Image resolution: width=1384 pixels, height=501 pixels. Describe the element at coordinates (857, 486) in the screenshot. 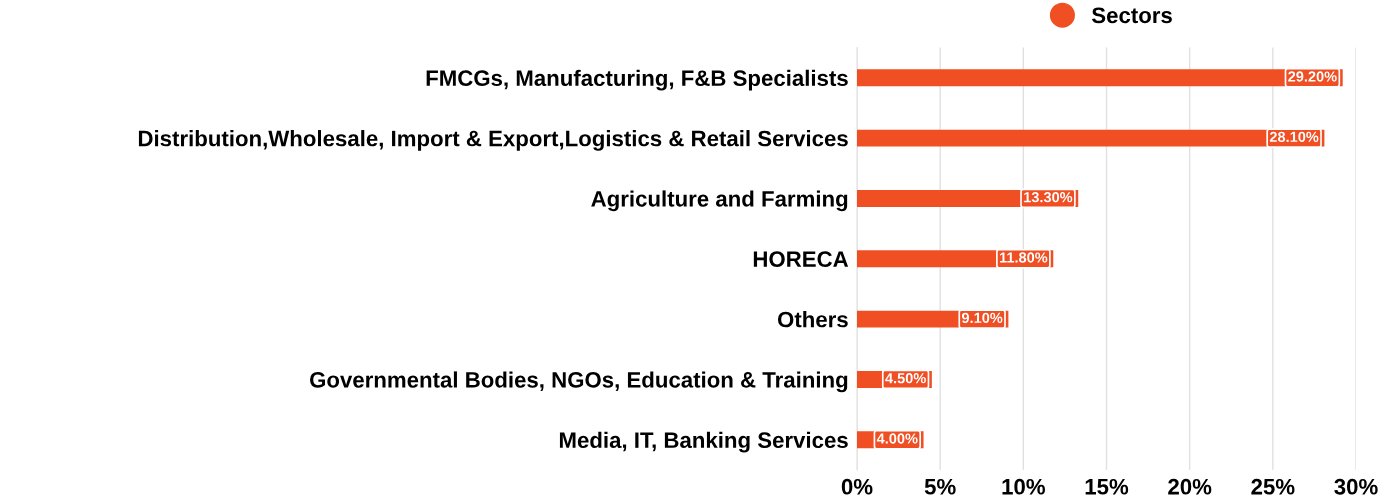

I see `x-tick-label: 0%` at that location.